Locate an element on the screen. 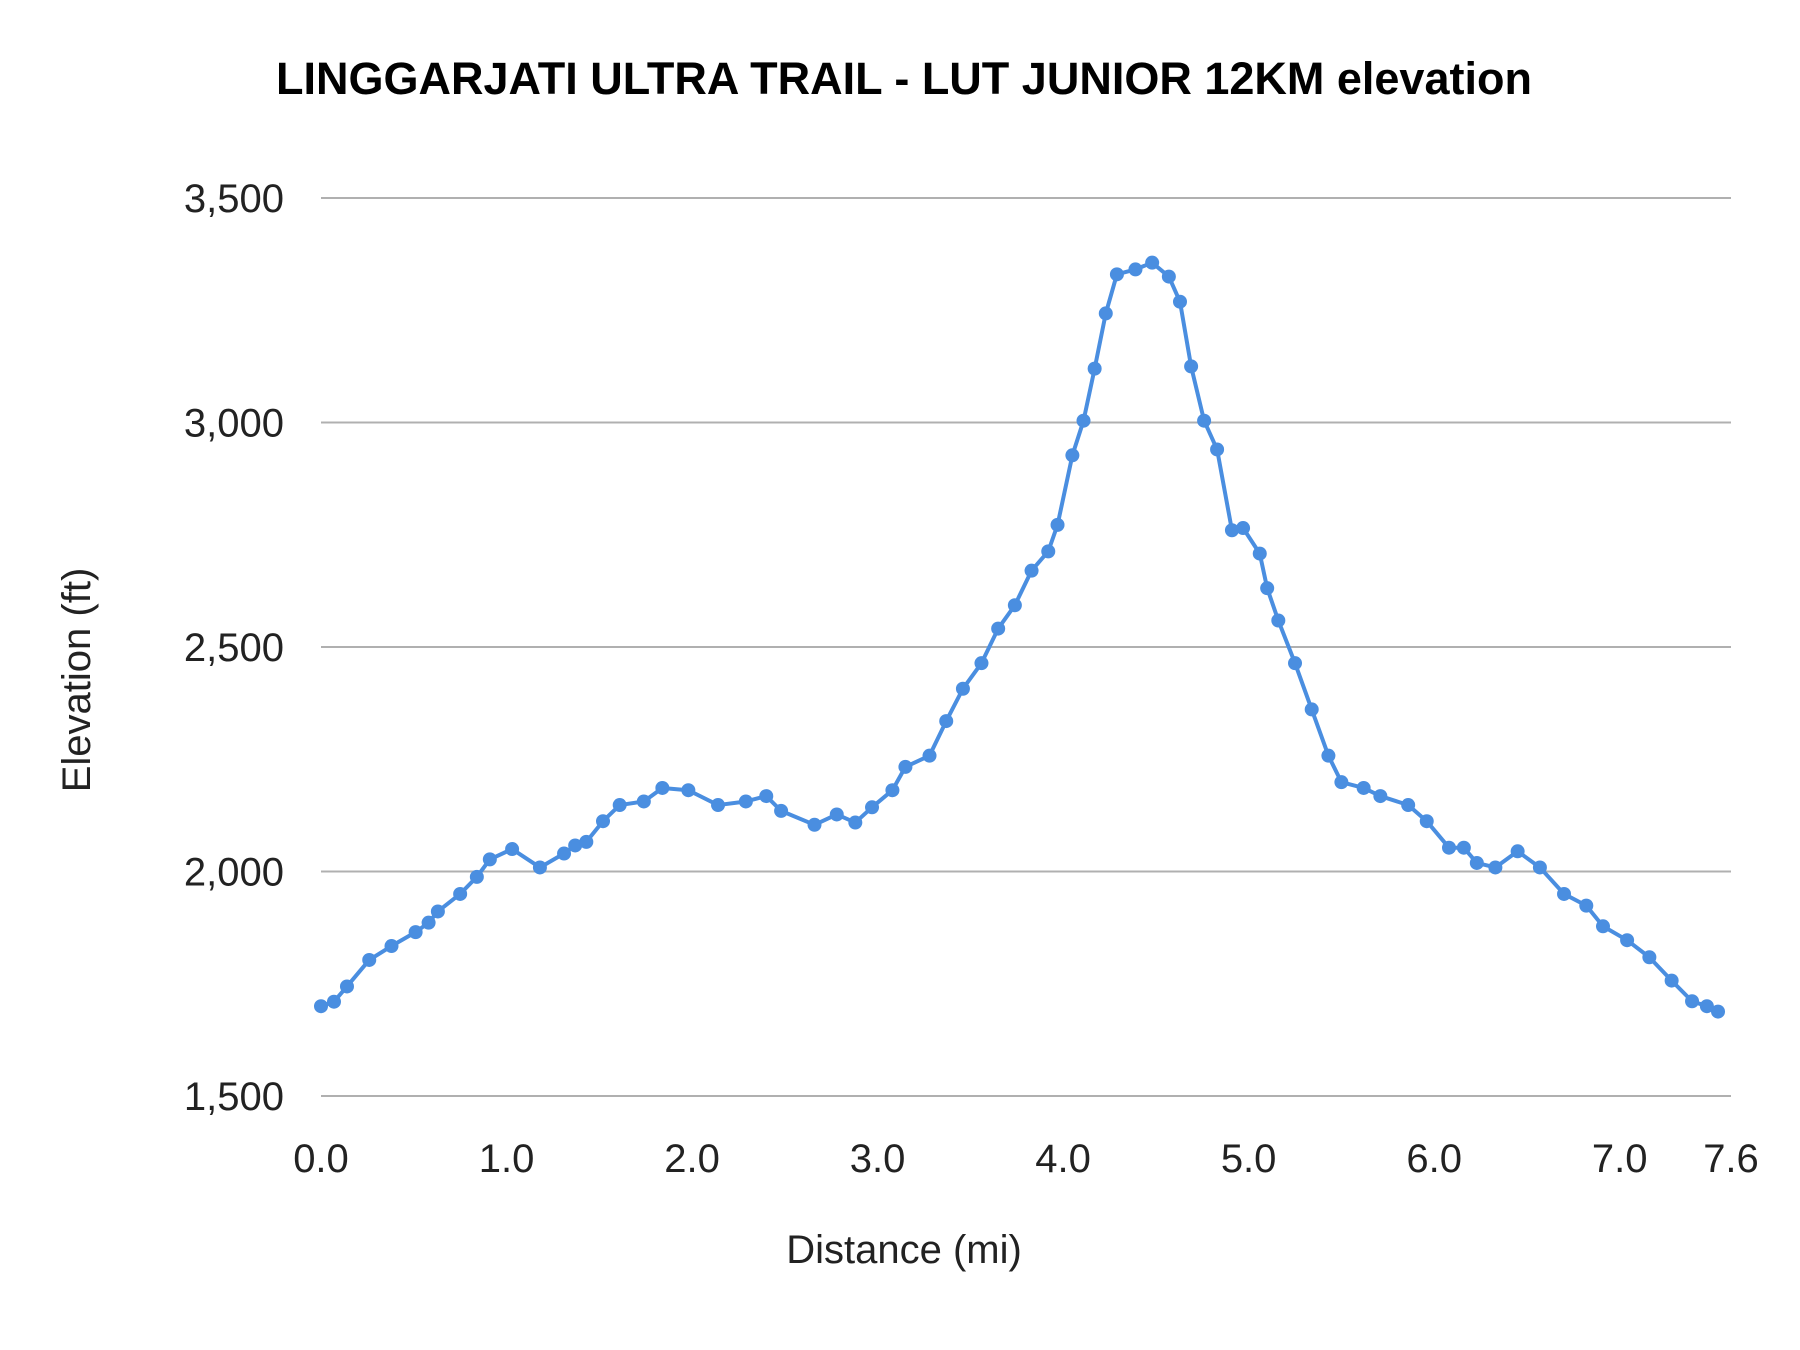 The width and height of the screenshot is (1800, 1350). y-tick-labels: 1,500 2,000 2,500 3,000 3,500 is located at coordinates (234, 648).